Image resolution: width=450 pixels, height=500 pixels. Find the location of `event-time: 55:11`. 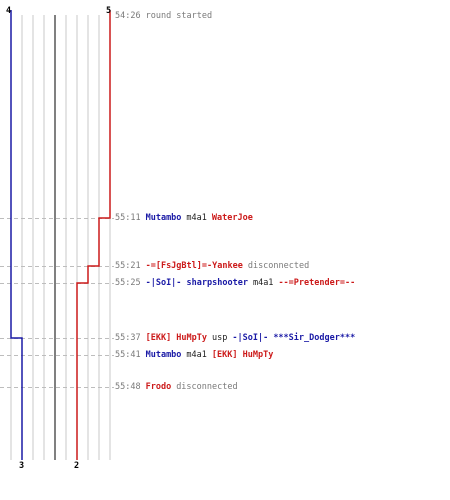

event-time: 55:11 is located at coordinates (128, 218).